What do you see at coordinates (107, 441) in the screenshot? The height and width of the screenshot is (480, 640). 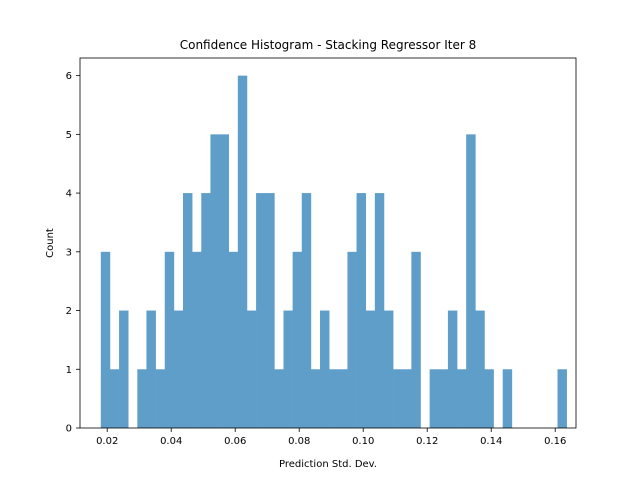 I see `x-tick-label: 0.02` at bounding box center [107, 441].